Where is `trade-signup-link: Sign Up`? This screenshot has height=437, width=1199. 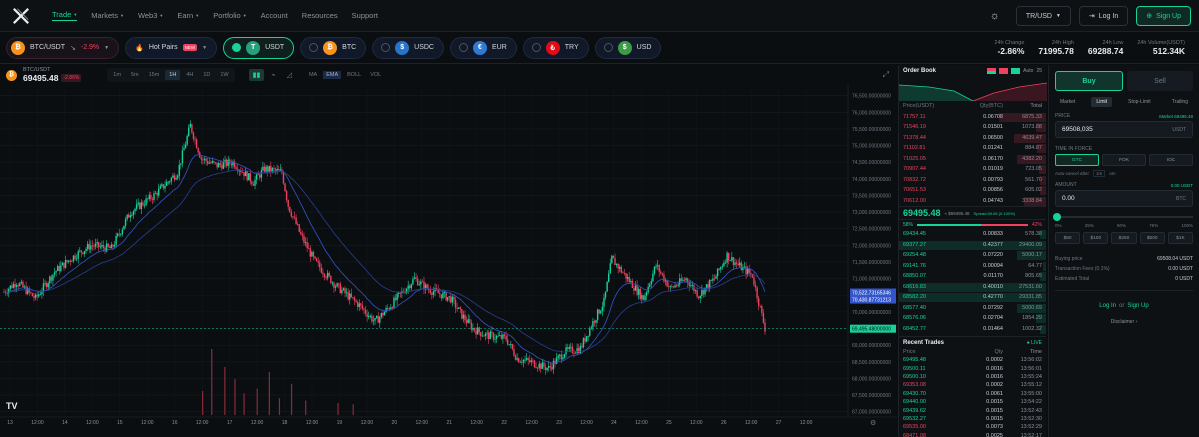 trade-signup-link: Sign Up is located at coordinates (1138, 306).